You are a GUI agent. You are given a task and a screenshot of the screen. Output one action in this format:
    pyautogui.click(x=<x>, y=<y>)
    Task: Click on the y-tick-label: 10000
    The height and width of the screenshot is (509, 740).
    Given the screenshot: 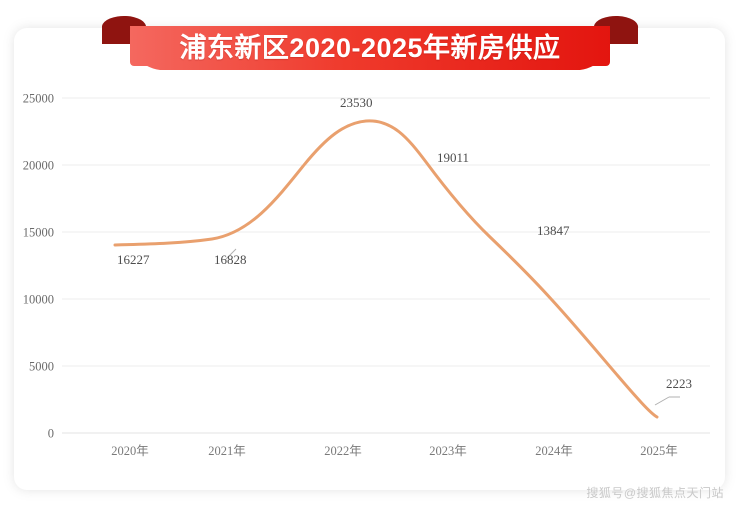 What is the action you would take?
    pyautogui.click(x=38, y=300)
    